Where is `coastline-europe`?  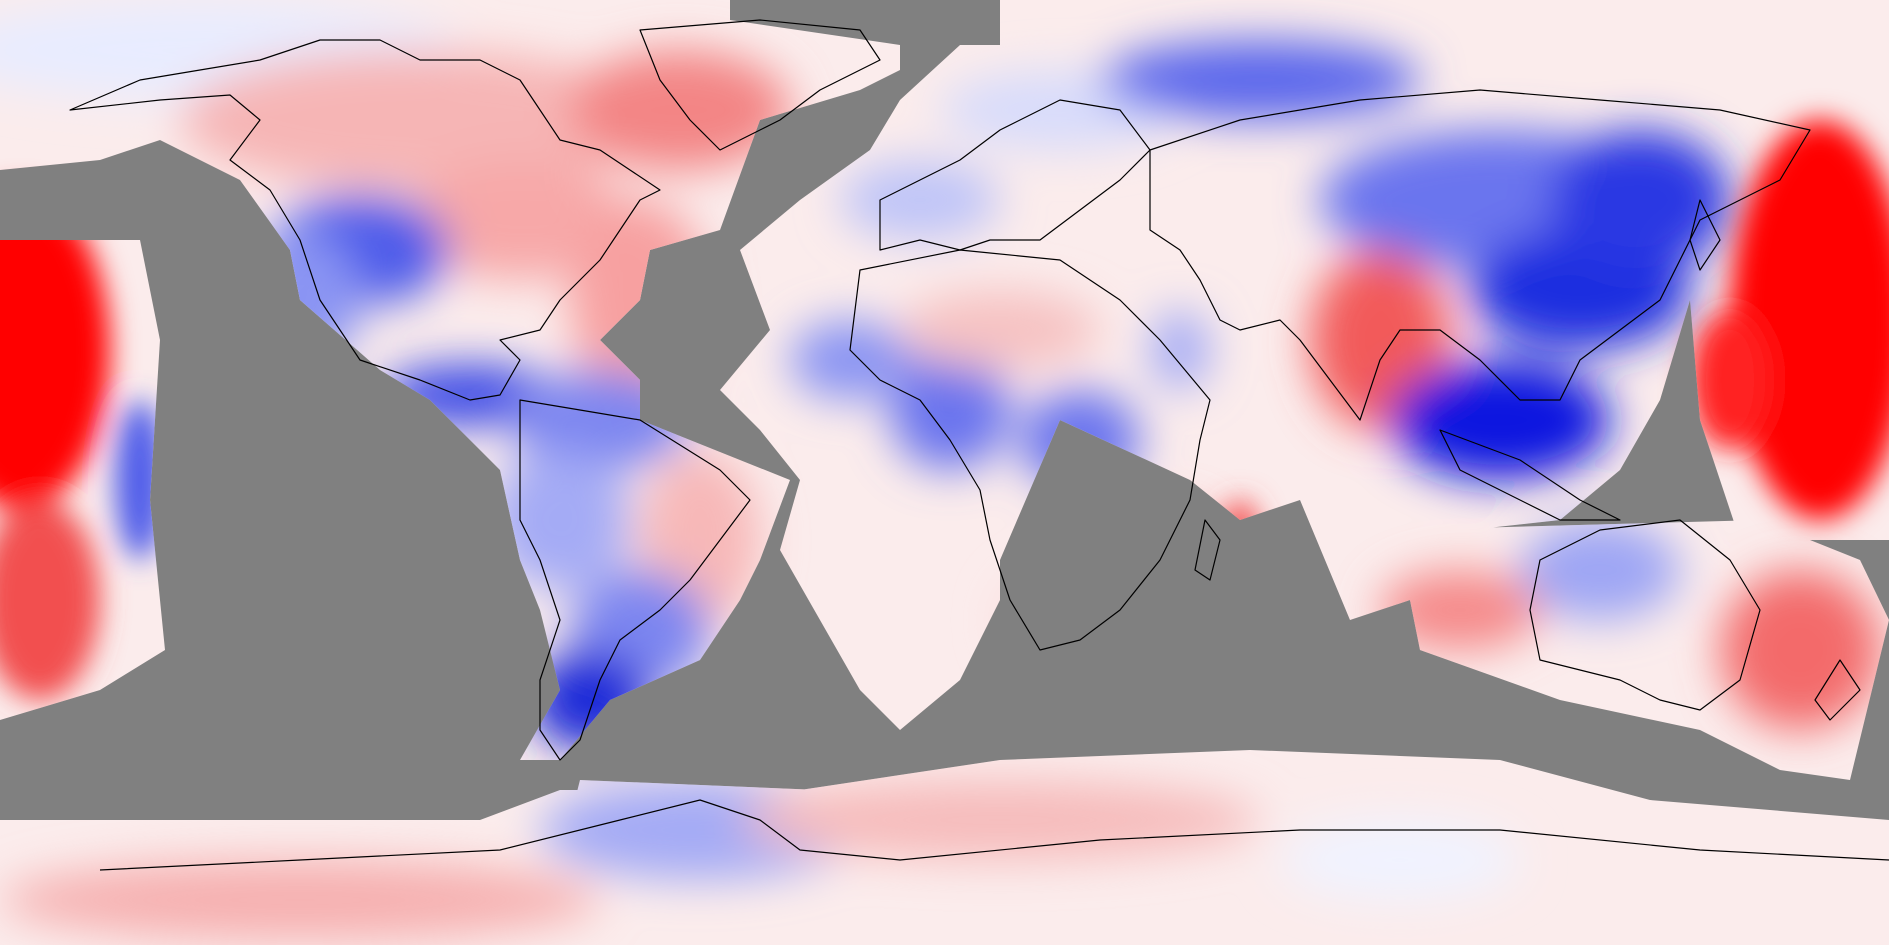
coastline-europe is located at coordinates (1015, 175).